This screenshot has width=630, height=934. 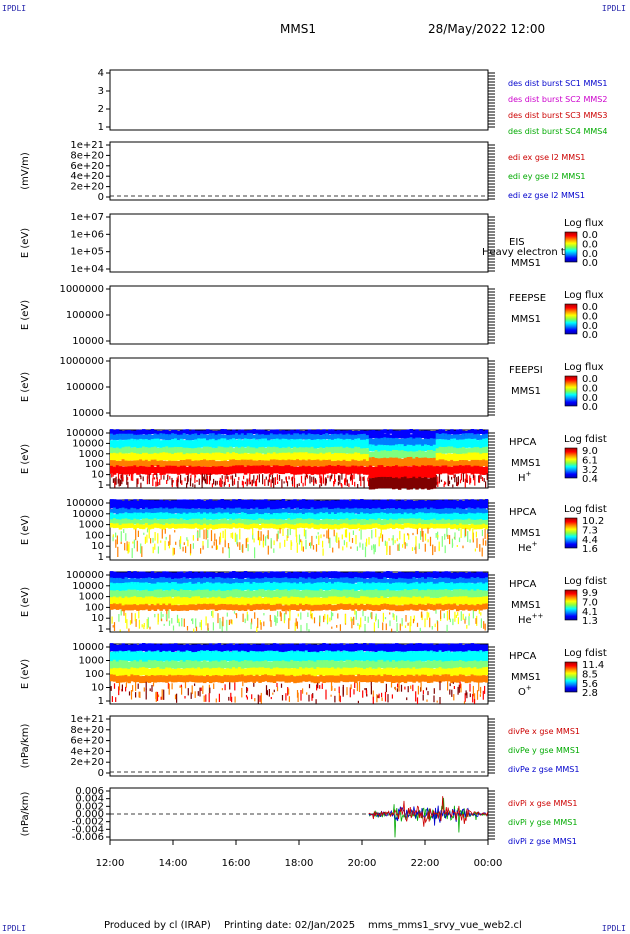 I want to click on ytick-label: 6e+20, so click(x=87, y=741).